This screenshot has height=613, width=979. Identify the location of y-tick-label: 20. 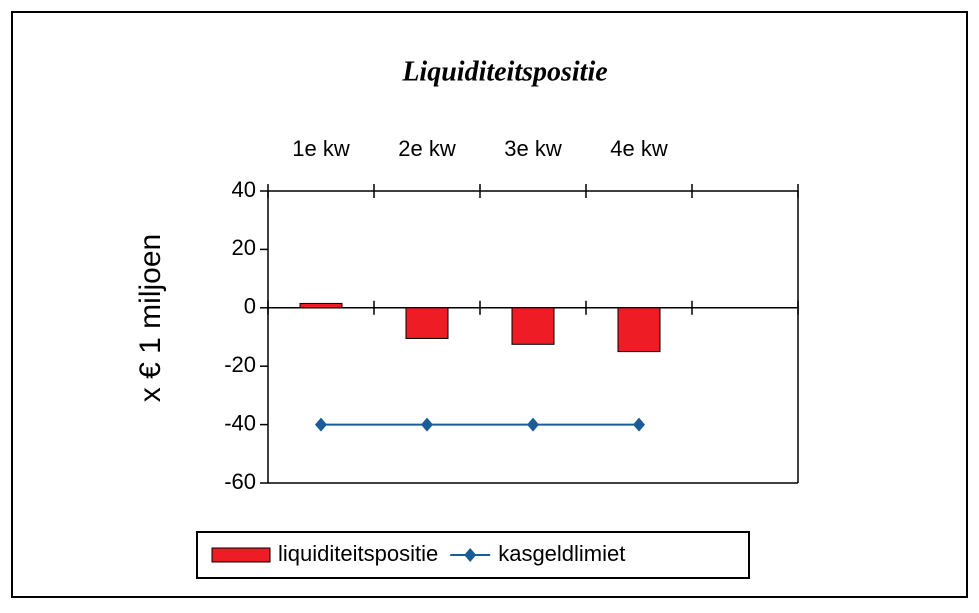
(244, 247).